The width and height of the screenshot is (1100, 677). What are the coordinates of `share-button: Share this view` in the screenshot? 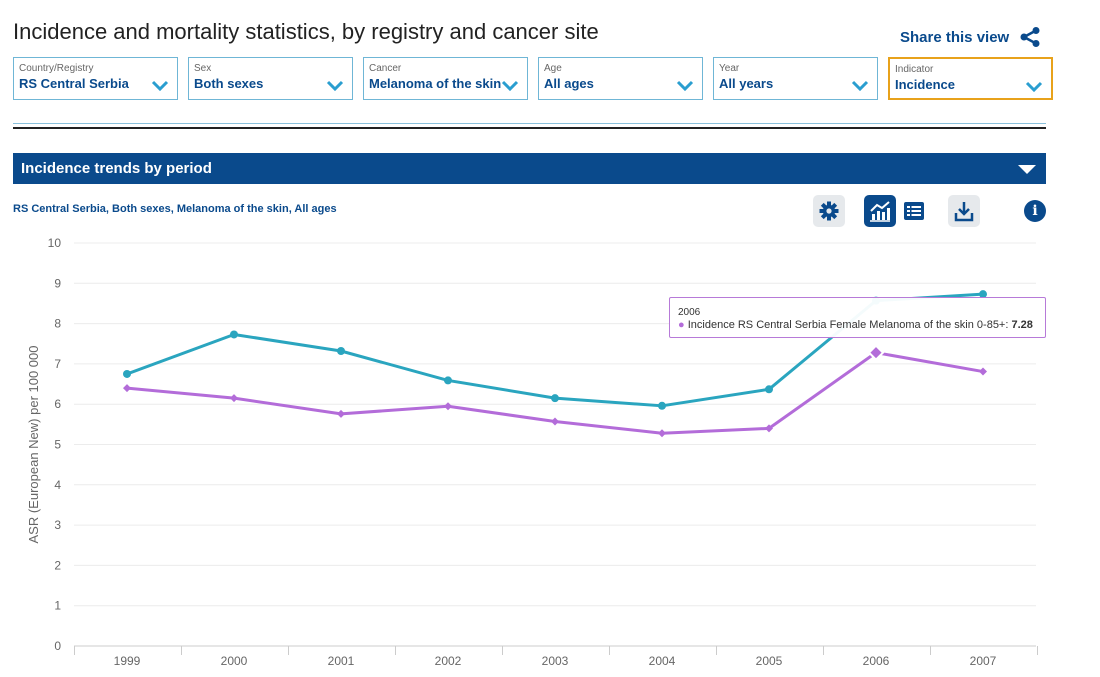 It's located at (970, 37).